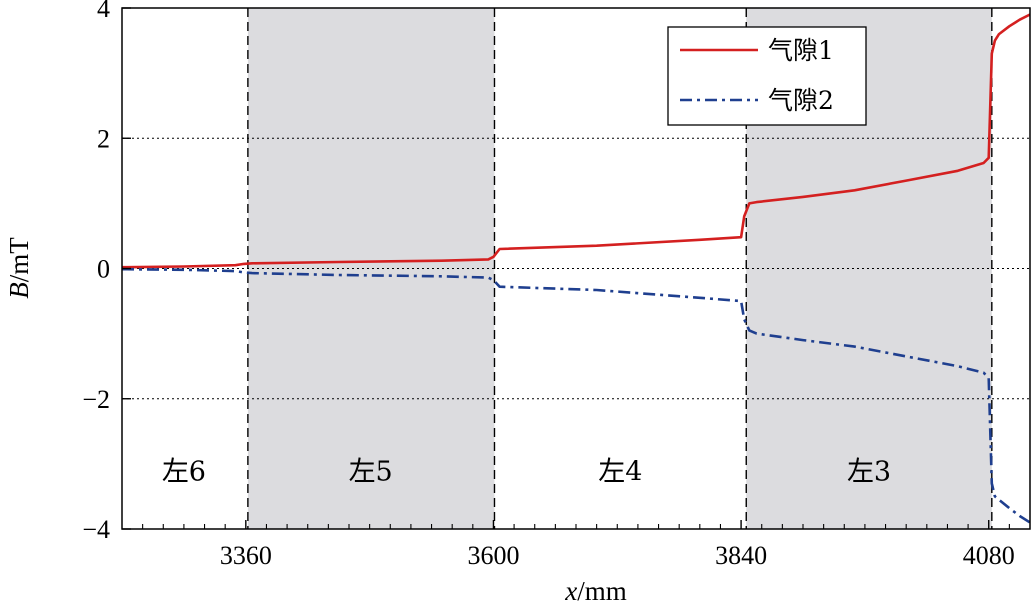 The width and height of the screenshot is (1032, 605). What do you see at coordinates (595, 590) in the screenshot?
I see `x-axis-title: x/mm` at bounding box center [595, 590].